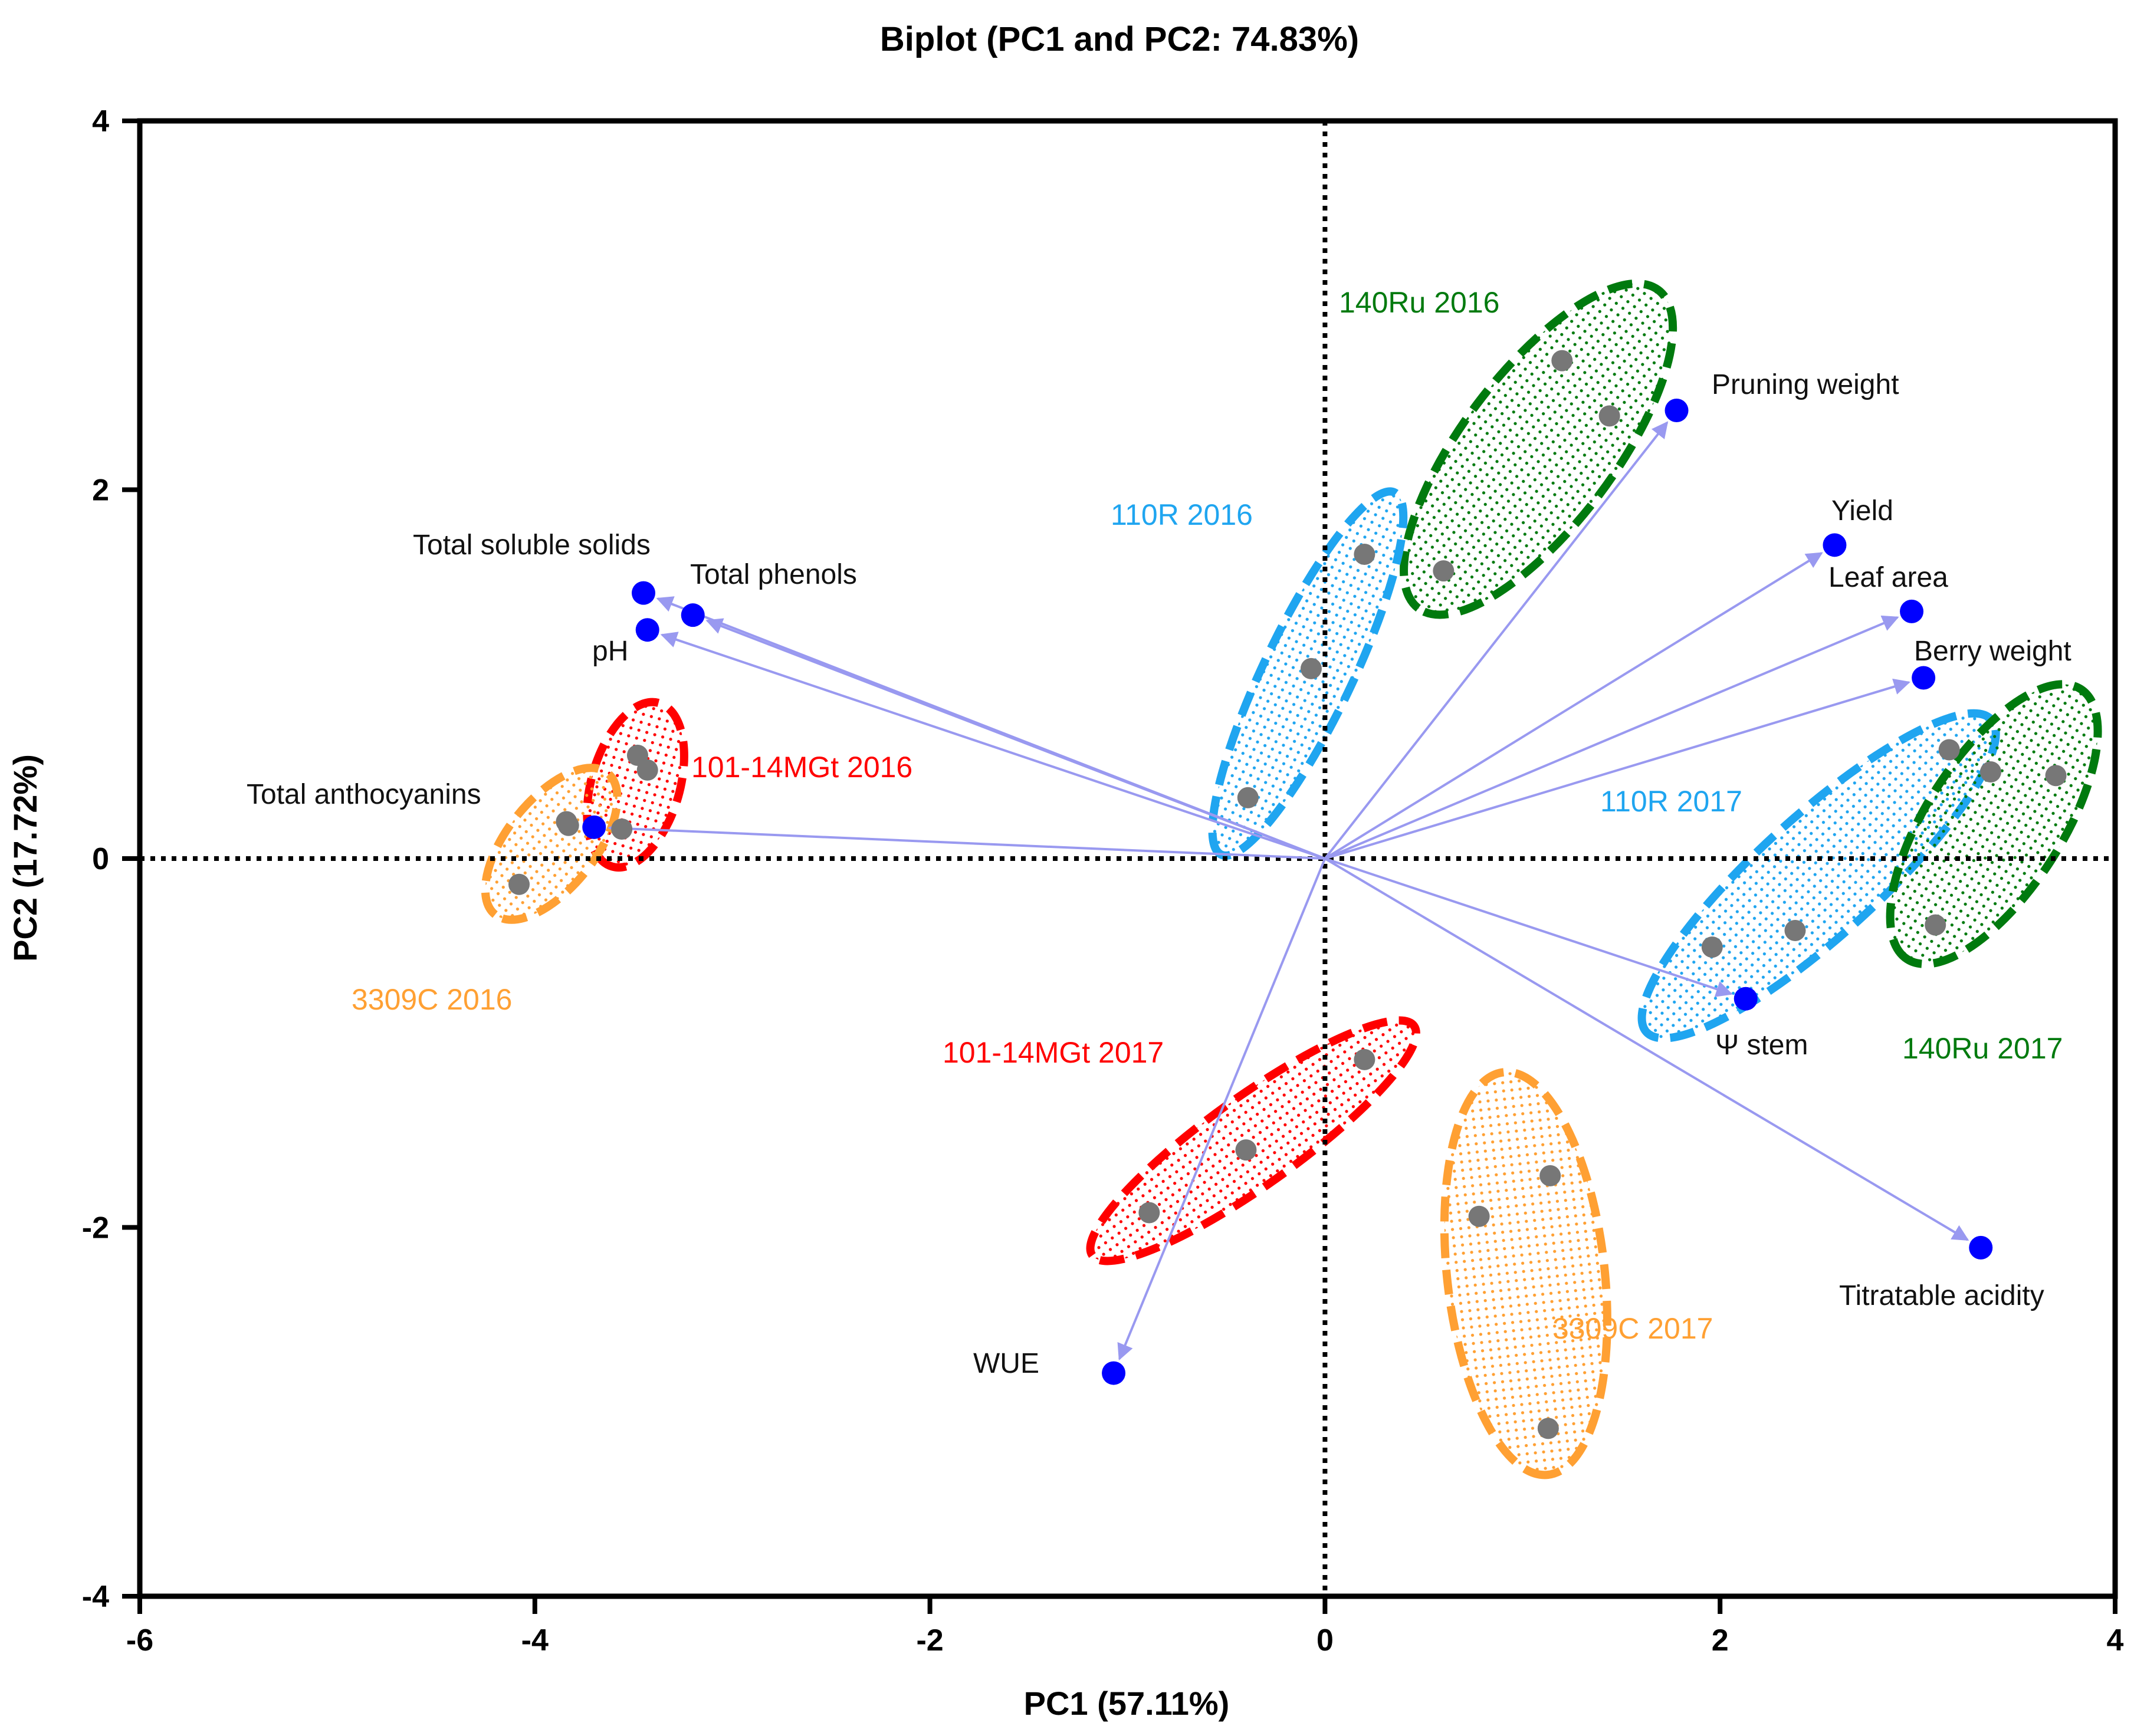  I want to click on variable-label-wue: WUE, so click(1006, 1363).